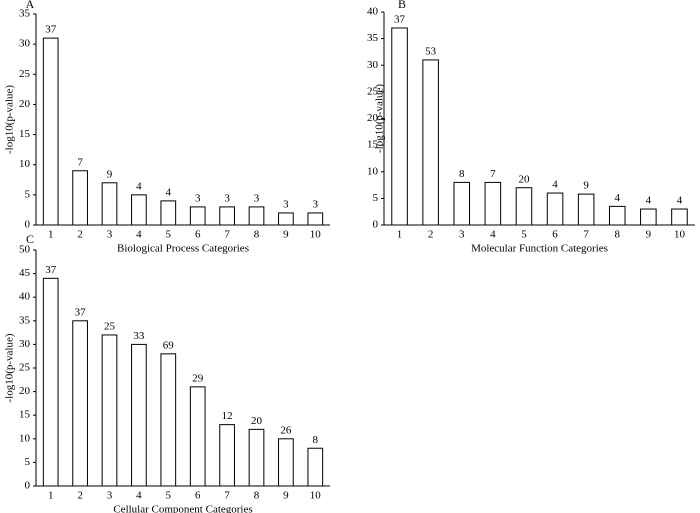 The image size is (700, 513). I want to click on panel-label: A, so click(30, 5).